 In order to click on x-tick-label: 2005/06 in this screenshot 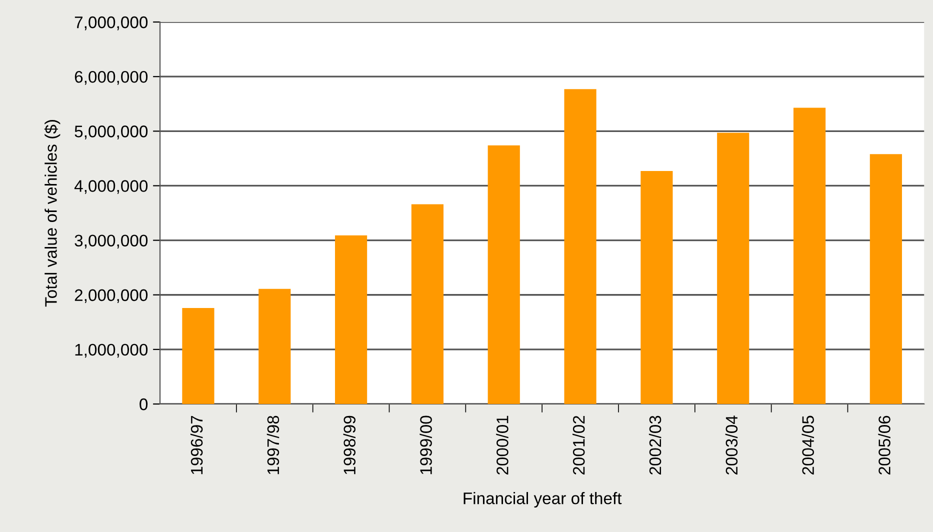, I will do `click(884, 445)`.